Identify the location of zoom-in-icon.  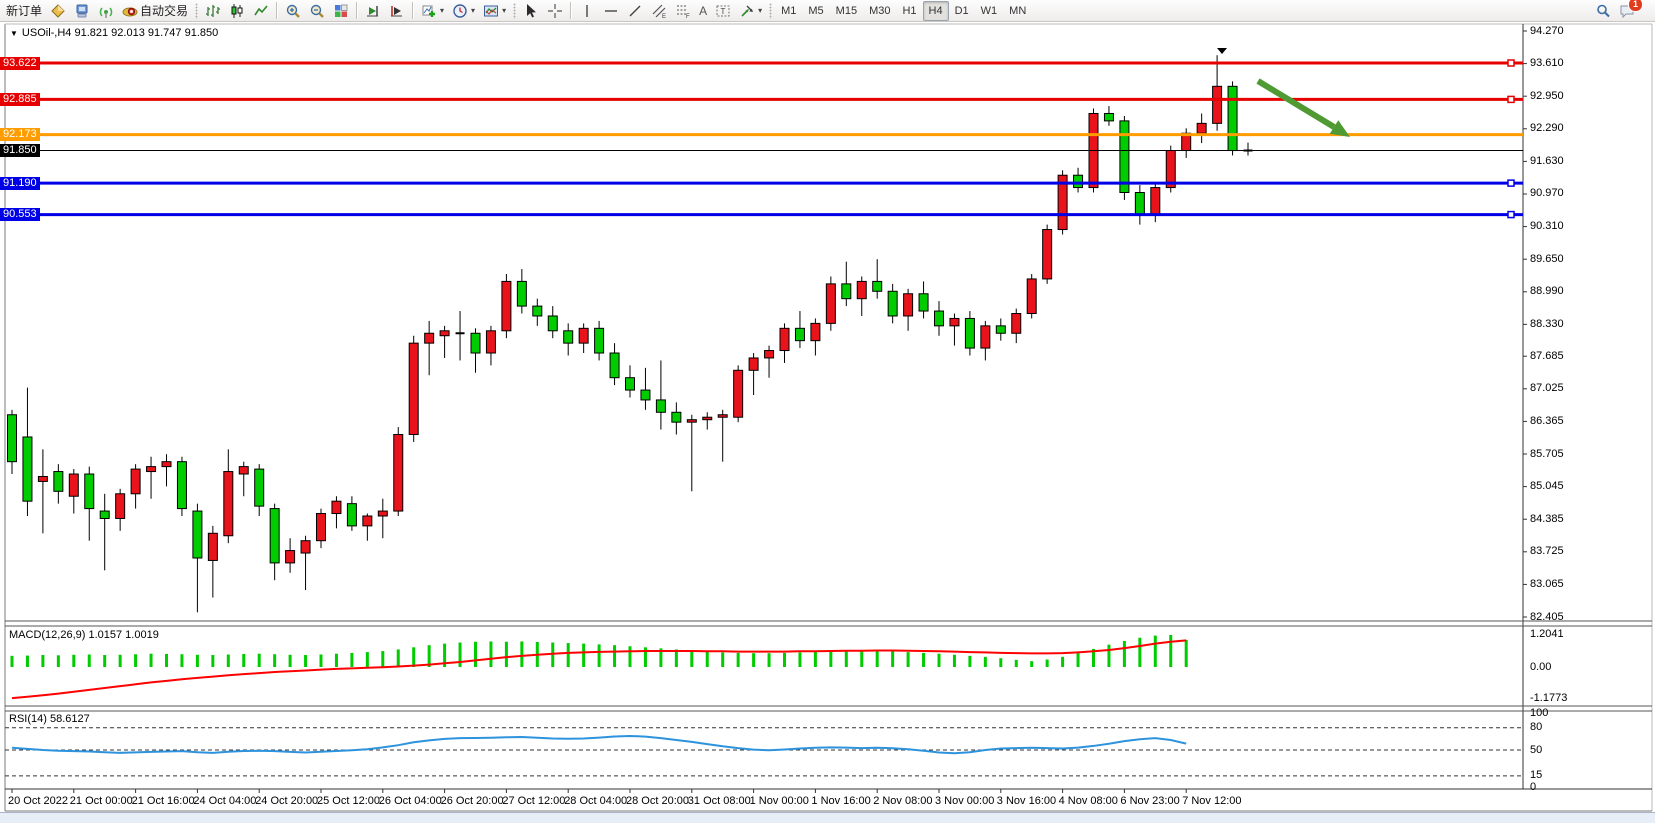
(293, 11).